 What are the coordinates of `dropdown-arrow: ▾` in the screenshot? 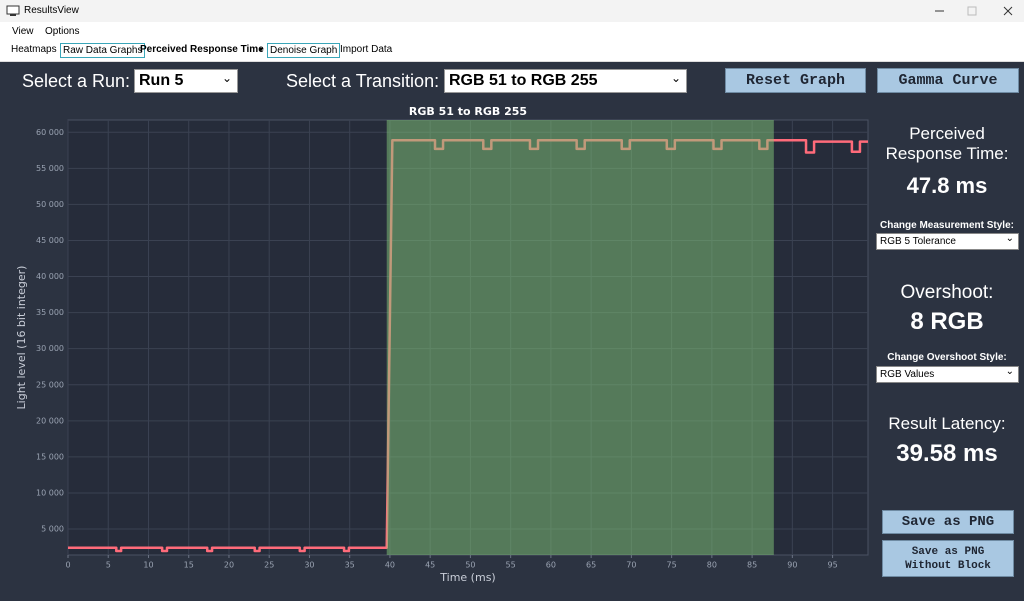 It's located at (261, 49).